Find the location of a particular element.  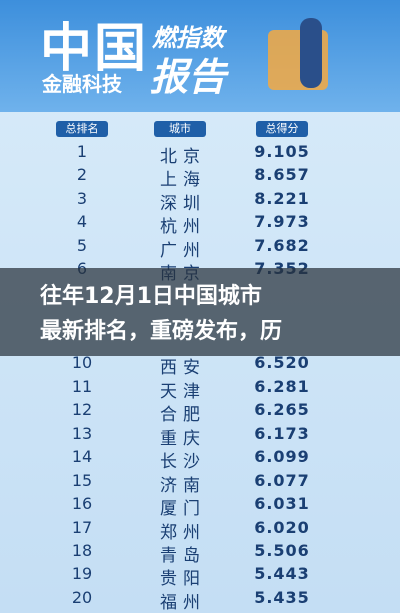

score: 6.265 is located at coordinates (282, 410).